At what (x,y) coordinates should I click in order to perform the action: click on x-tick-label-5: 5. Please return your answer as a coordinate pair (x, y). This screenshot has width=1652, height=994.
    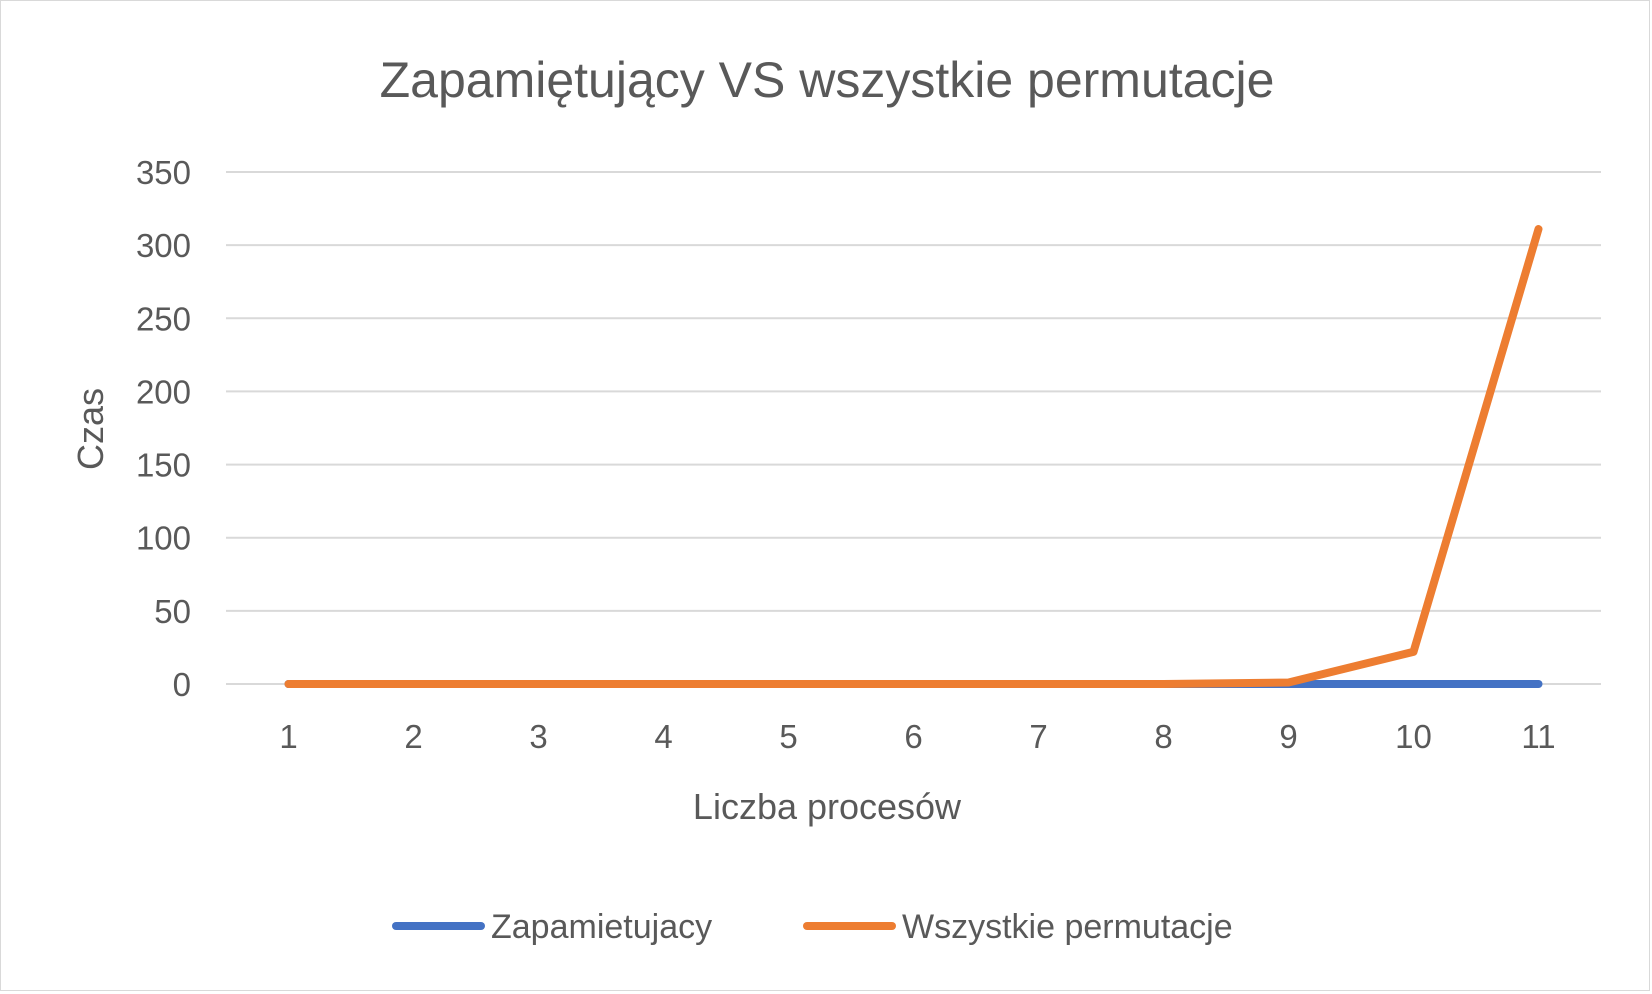
    Looking at the image, I should click on (788, 736).